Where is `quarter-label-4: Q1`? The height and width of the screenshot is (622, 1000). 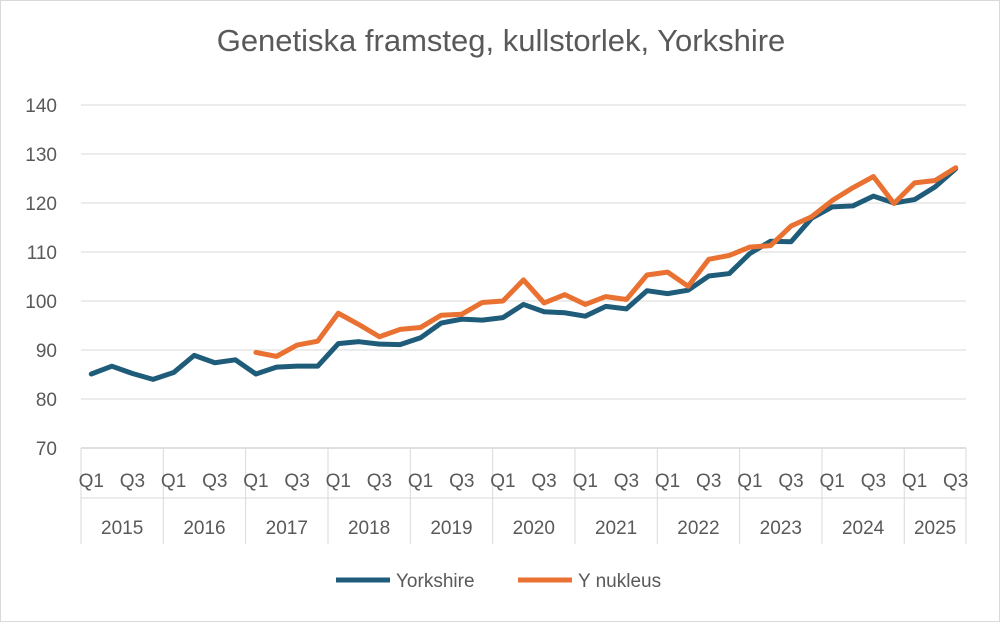
quarter-label-4: Q1 is located at coordinates (173, 481).